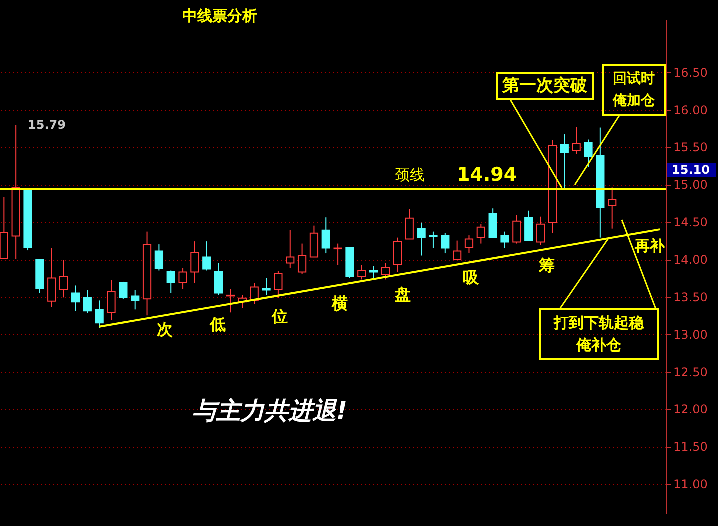 The width and height of the screenshot is (718, 526). I want to click on annotation: 位, so click(279, 316).